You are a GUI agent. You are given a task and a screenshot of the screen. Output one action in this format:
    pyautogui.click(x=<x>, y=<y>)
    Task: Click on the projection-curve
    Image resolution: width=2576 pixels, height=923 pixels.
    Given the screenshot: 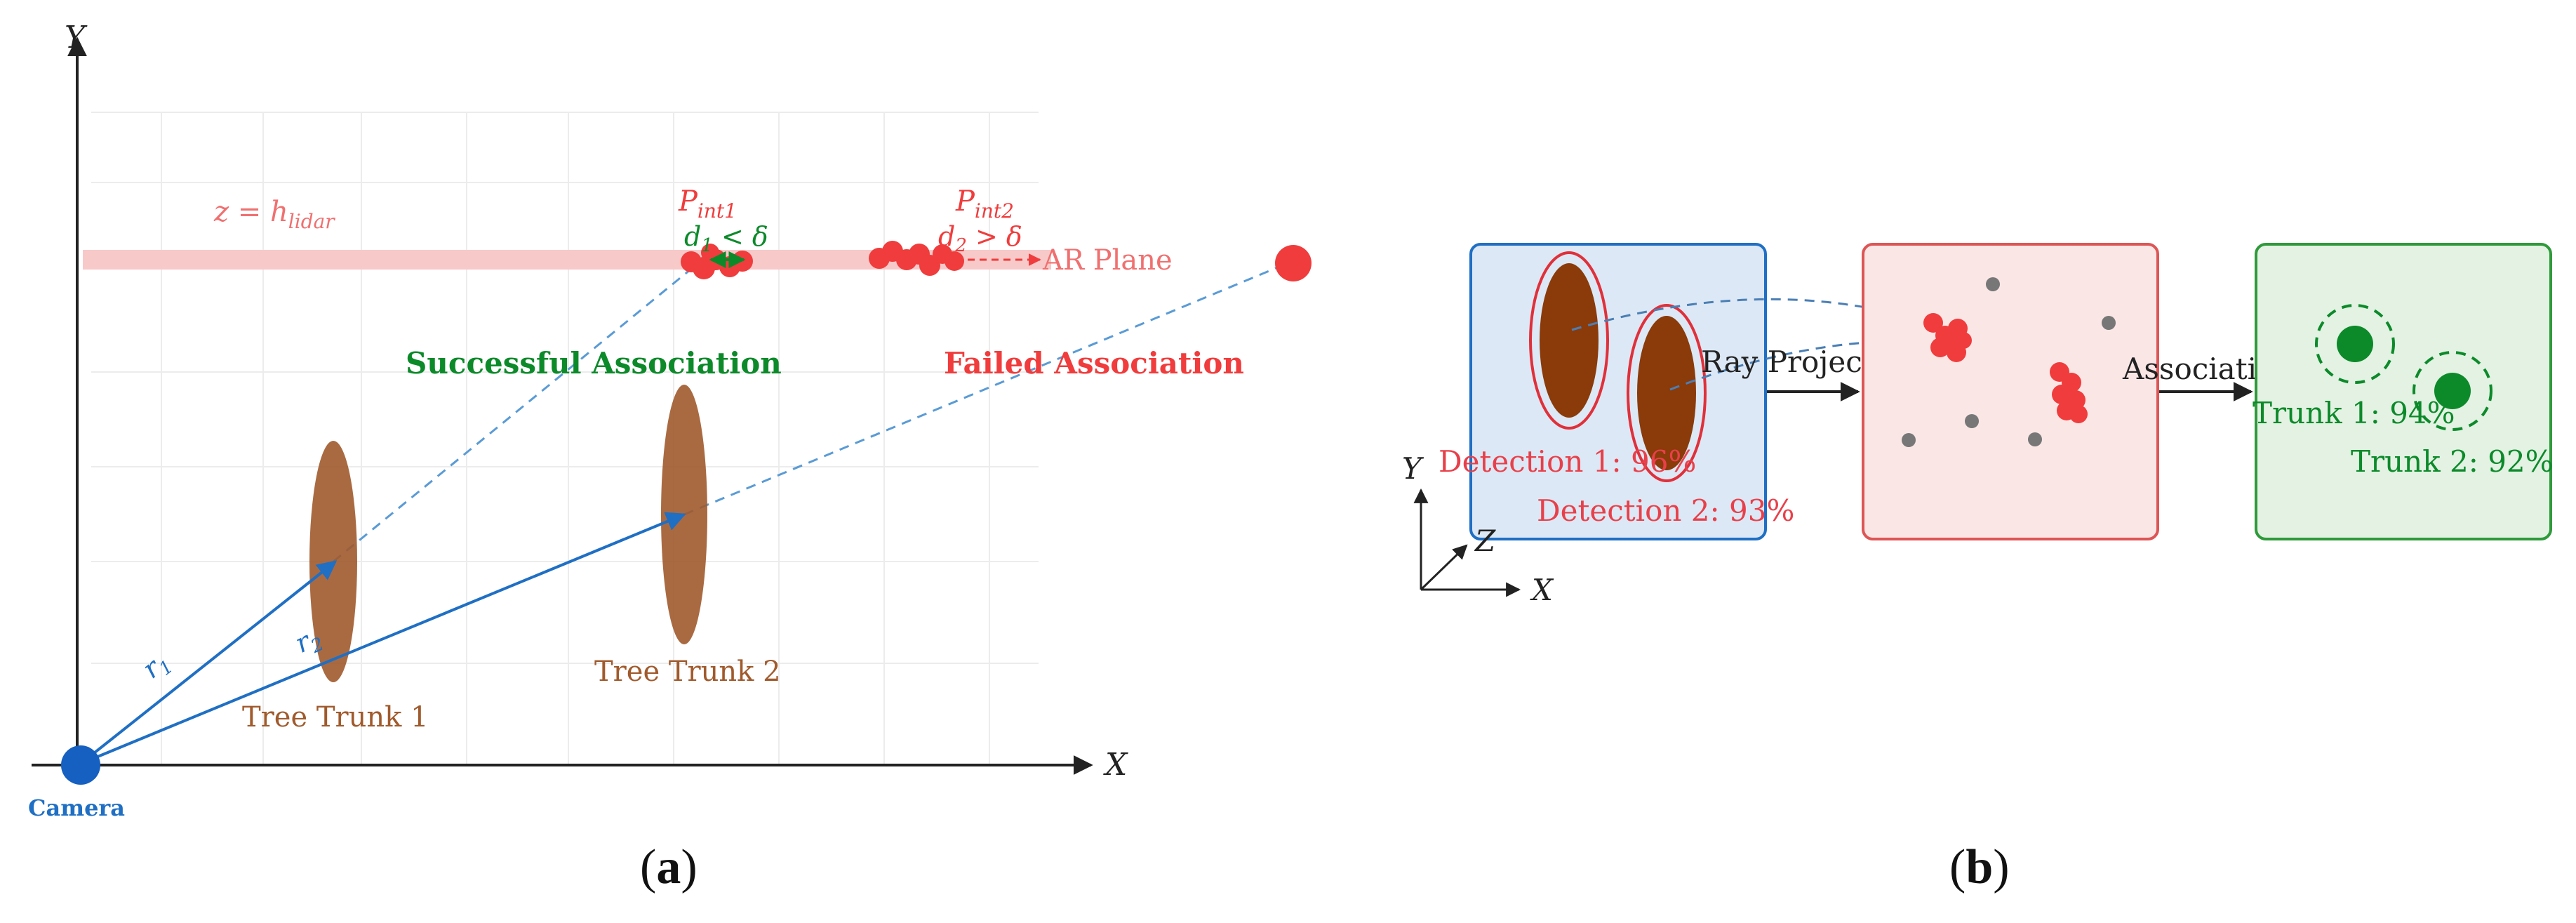 What is the action you would take?
    pyautogui.click(x=1821, y=346)
    